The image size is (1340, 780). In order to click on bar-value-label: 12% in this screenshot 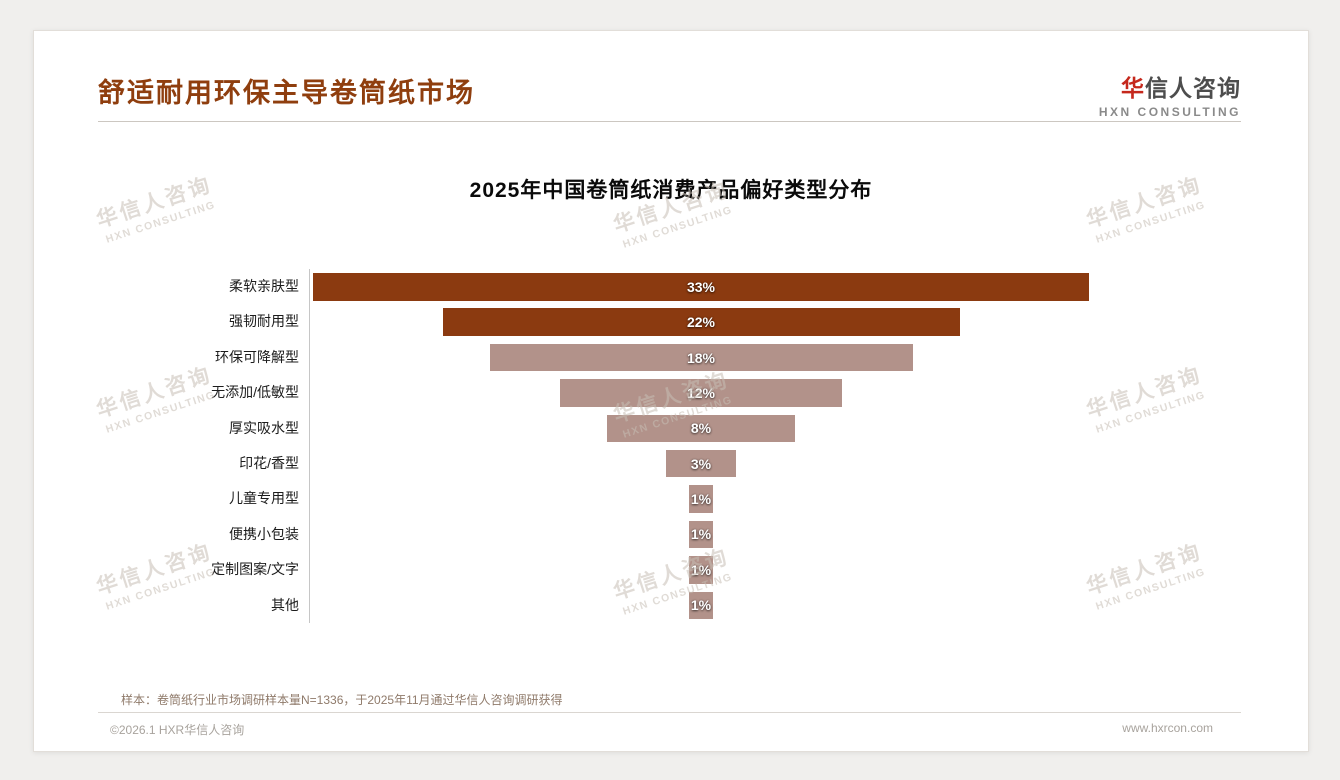, I will do `click(701, 392)`.